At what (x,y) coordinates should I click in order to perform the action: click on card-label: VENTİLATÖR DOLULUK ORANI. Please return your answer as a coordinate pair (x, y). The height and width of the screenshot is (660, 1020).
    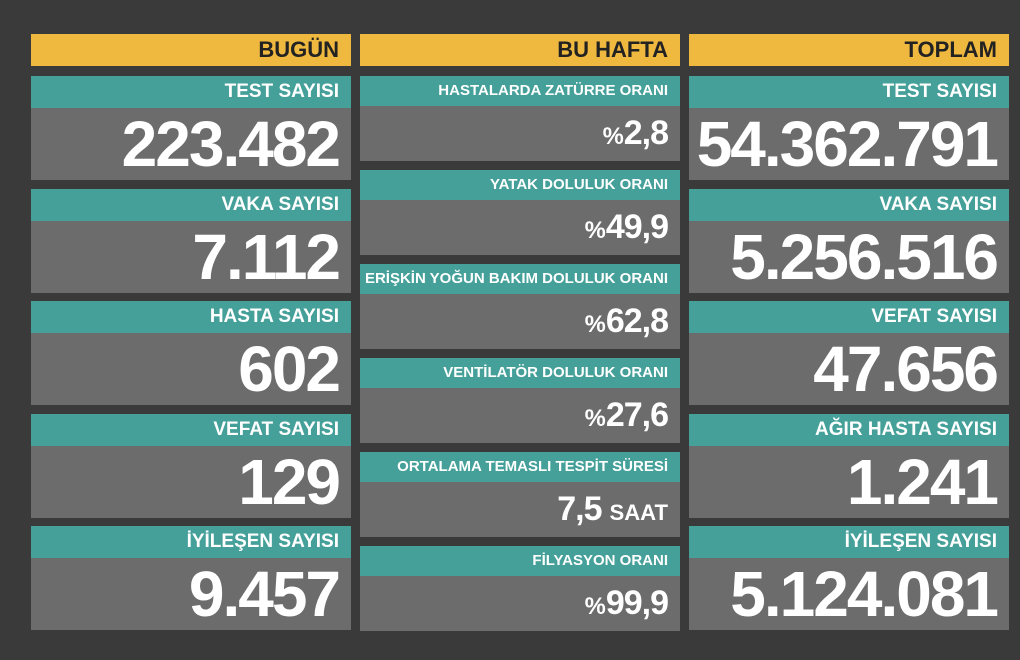
    Looking at the image, I should click on (520, 373).